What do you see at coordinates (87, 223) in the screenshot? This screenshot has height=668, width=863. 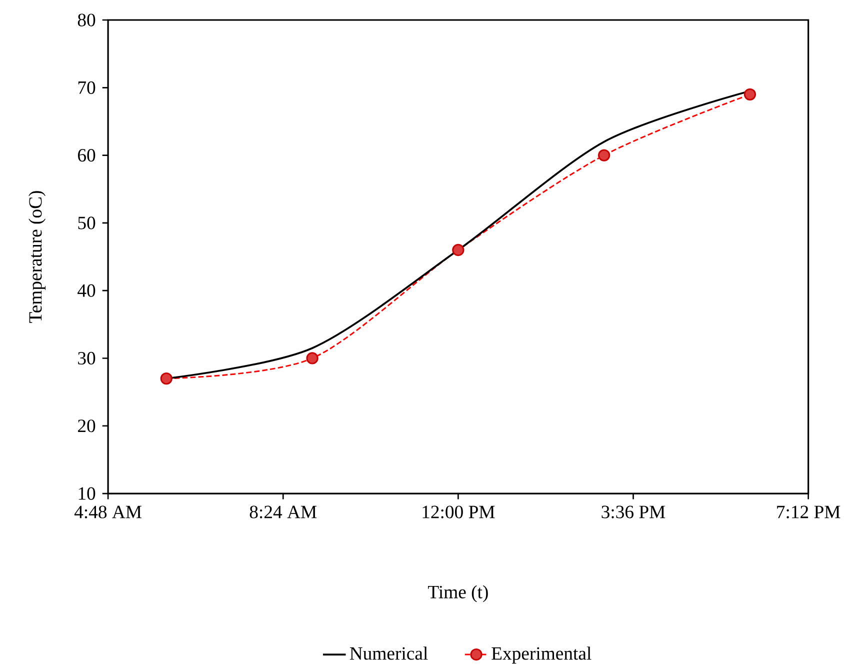 I see `y-tick-label: 50` at bounding box center [87, 223].